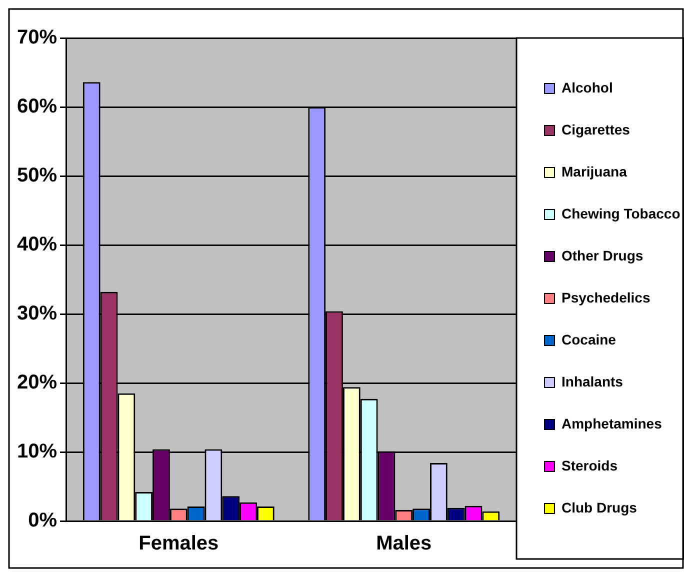  Describe the element at coordinates (590, 465) in the screenshot. I see `legend-label: Steroids` at that location.